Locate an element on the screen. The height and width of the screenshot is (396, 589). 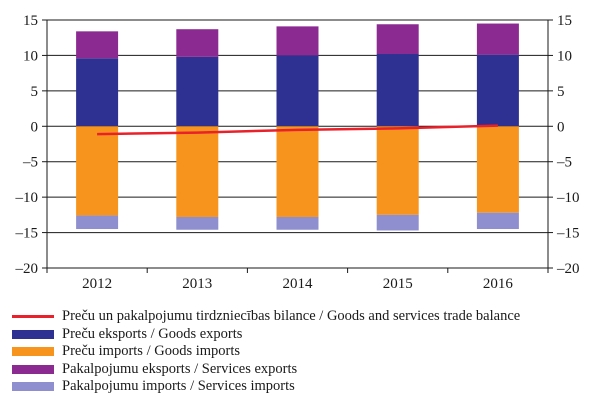
y-tick-label-right: –20 is located at coordinates (568, 269).